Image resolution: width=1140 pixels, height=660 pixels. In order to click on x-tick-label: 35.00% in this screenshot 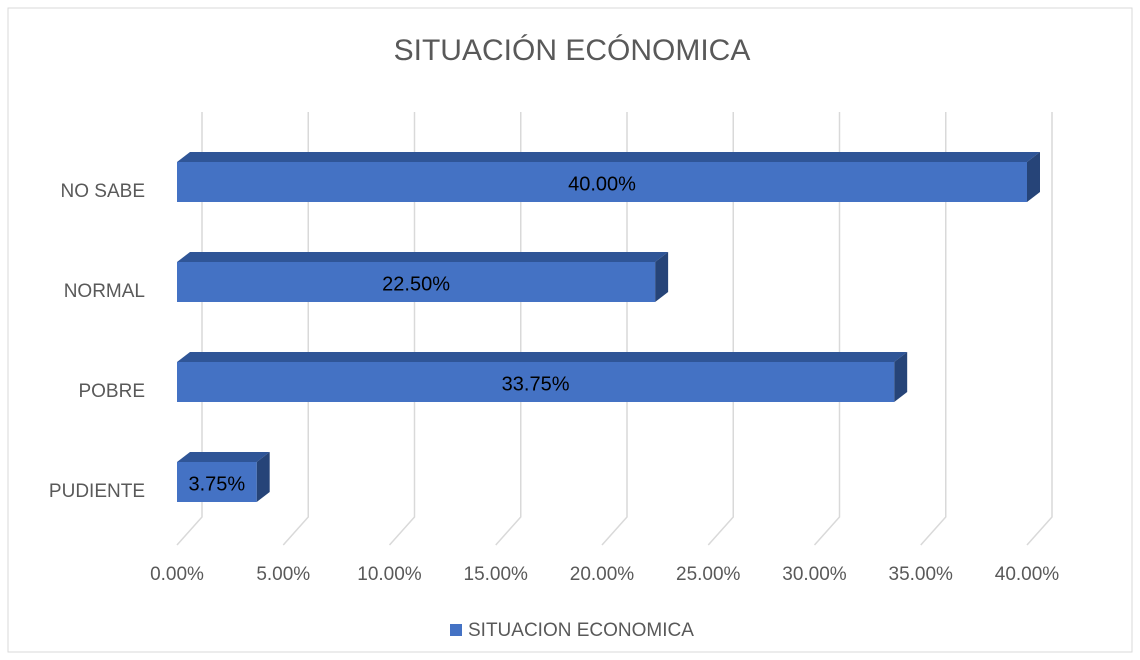, I will do `click(921, 574)`.